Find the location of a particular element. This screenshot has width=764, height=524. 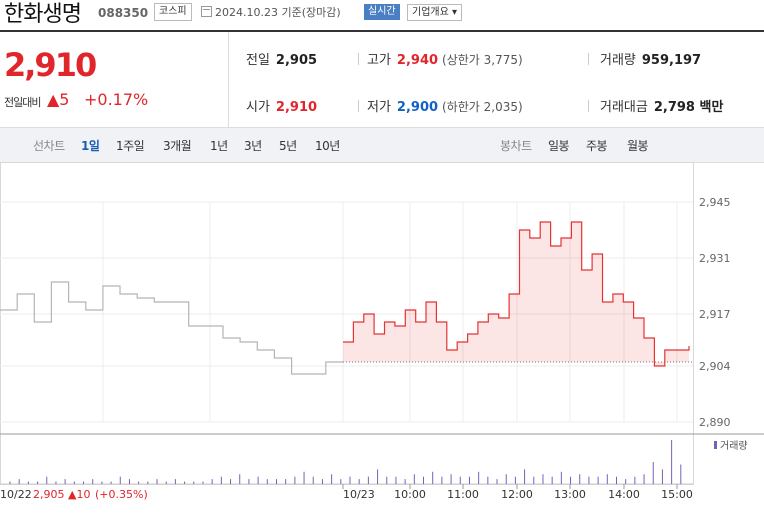

low-cell: 저가 2,900 (하한가 2,035) is located at coordinates (445, 105).